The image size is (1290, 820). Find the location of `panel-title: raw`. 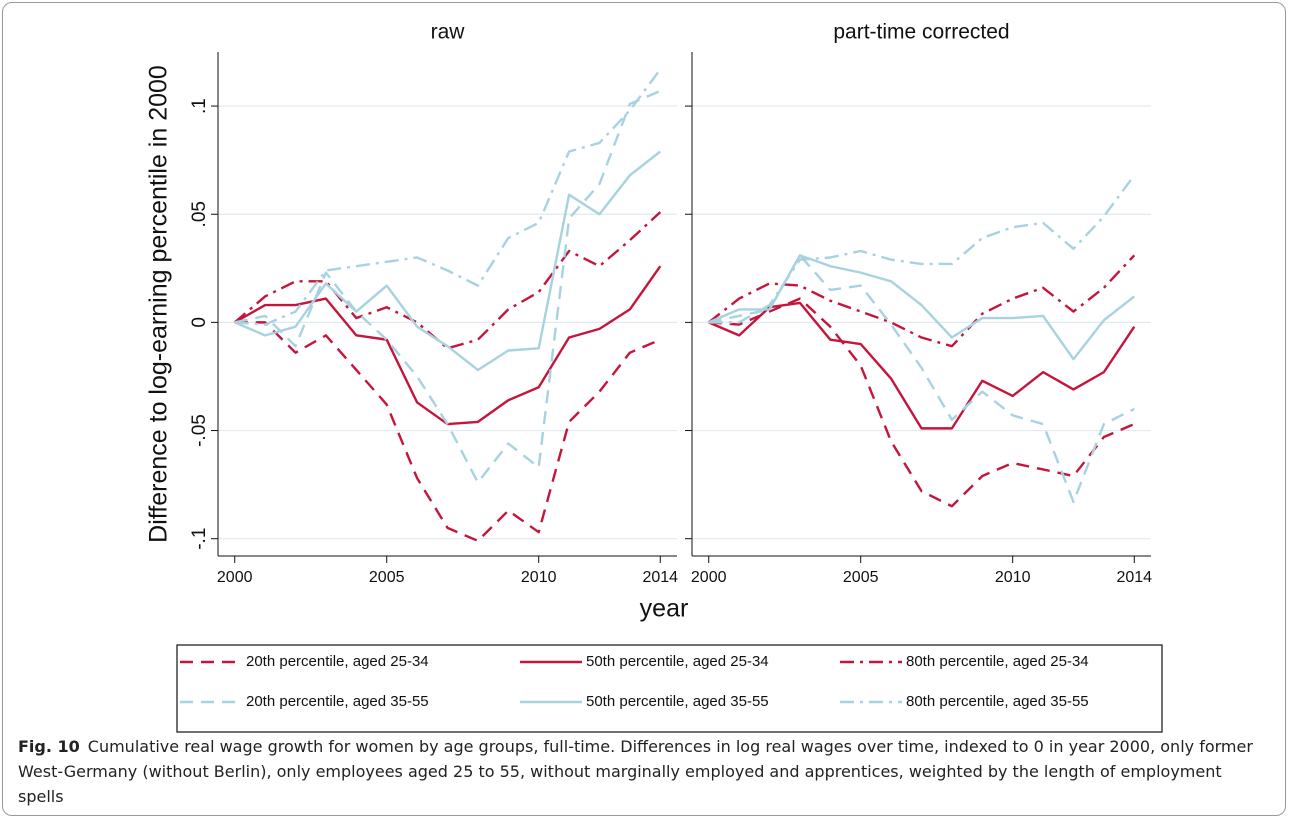

panel-title: raw is located at coordinates (448, 32).